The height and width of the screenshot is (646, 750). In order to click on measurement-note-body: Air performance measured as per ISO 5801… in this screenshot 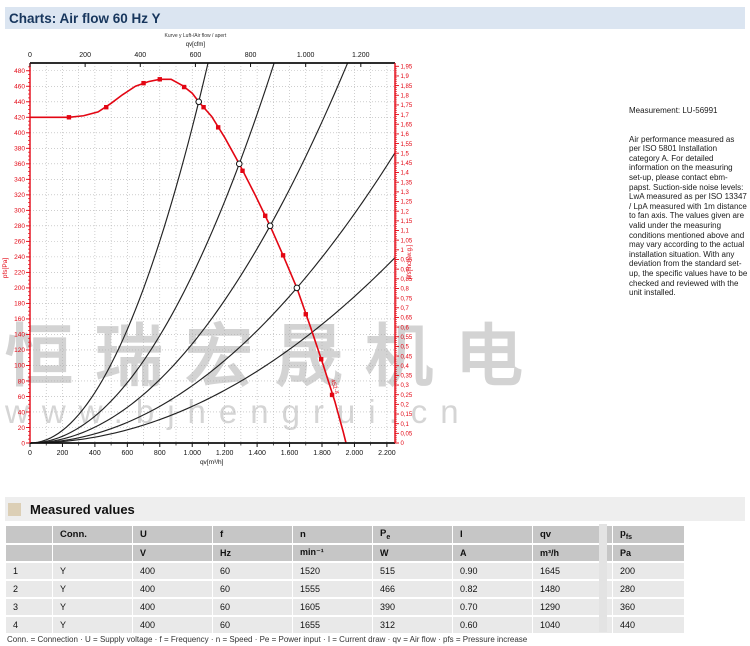, I will do `click(688, 216)`.